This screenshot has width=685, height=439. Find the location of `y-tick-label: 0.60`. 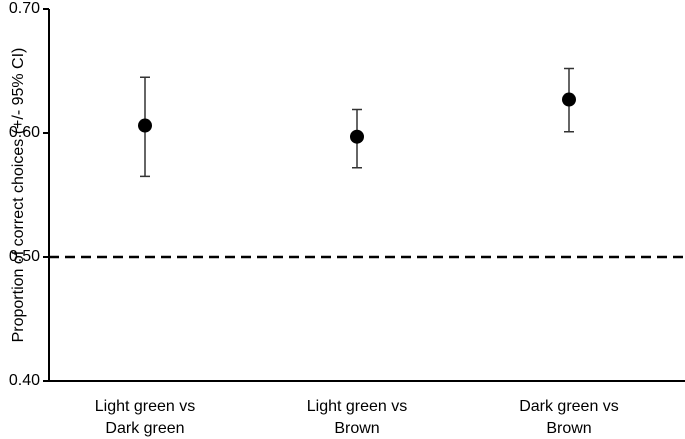

y-tick-label: 0.60 is located at coordinates (24, 132).